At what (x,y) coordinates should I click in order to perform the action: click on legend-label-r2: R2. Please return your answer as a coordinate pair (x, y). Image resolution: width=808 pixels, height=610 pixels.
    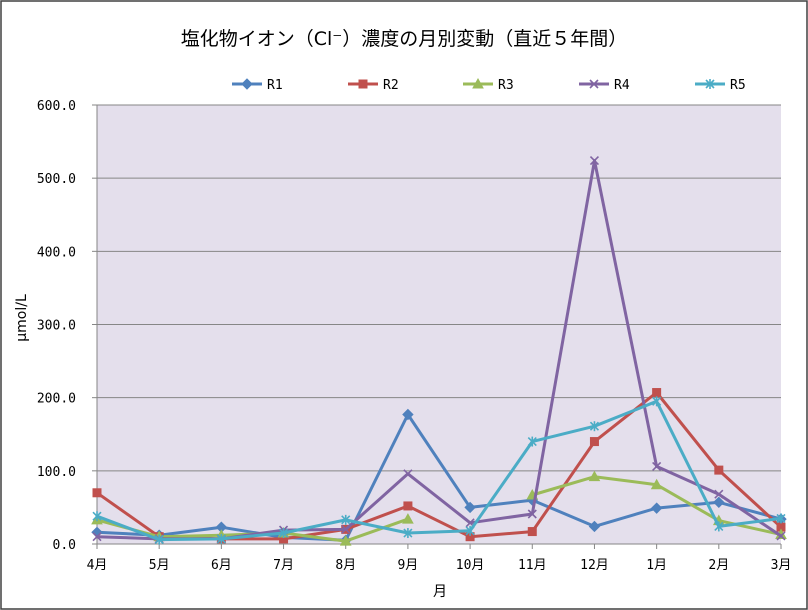
    Looking at the image, I should click on (391, 85).